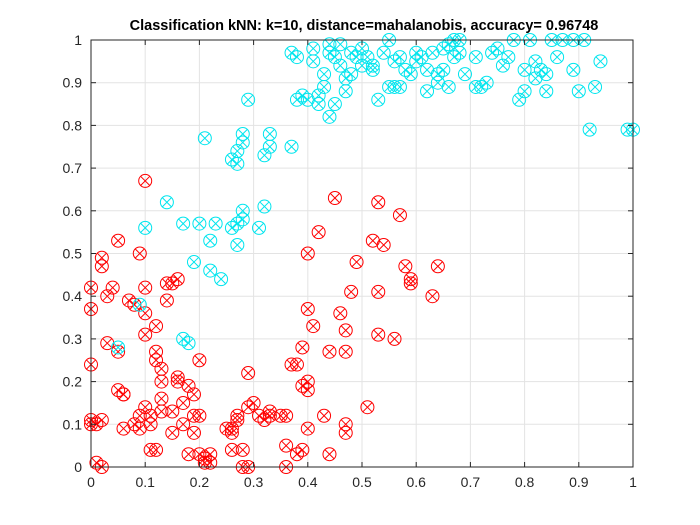 The width and height of the screenshot is (700, 525). Describe the element at coordinates (471, 482) in the screenshot. I see `x-tick-label: 0.7` at that location.